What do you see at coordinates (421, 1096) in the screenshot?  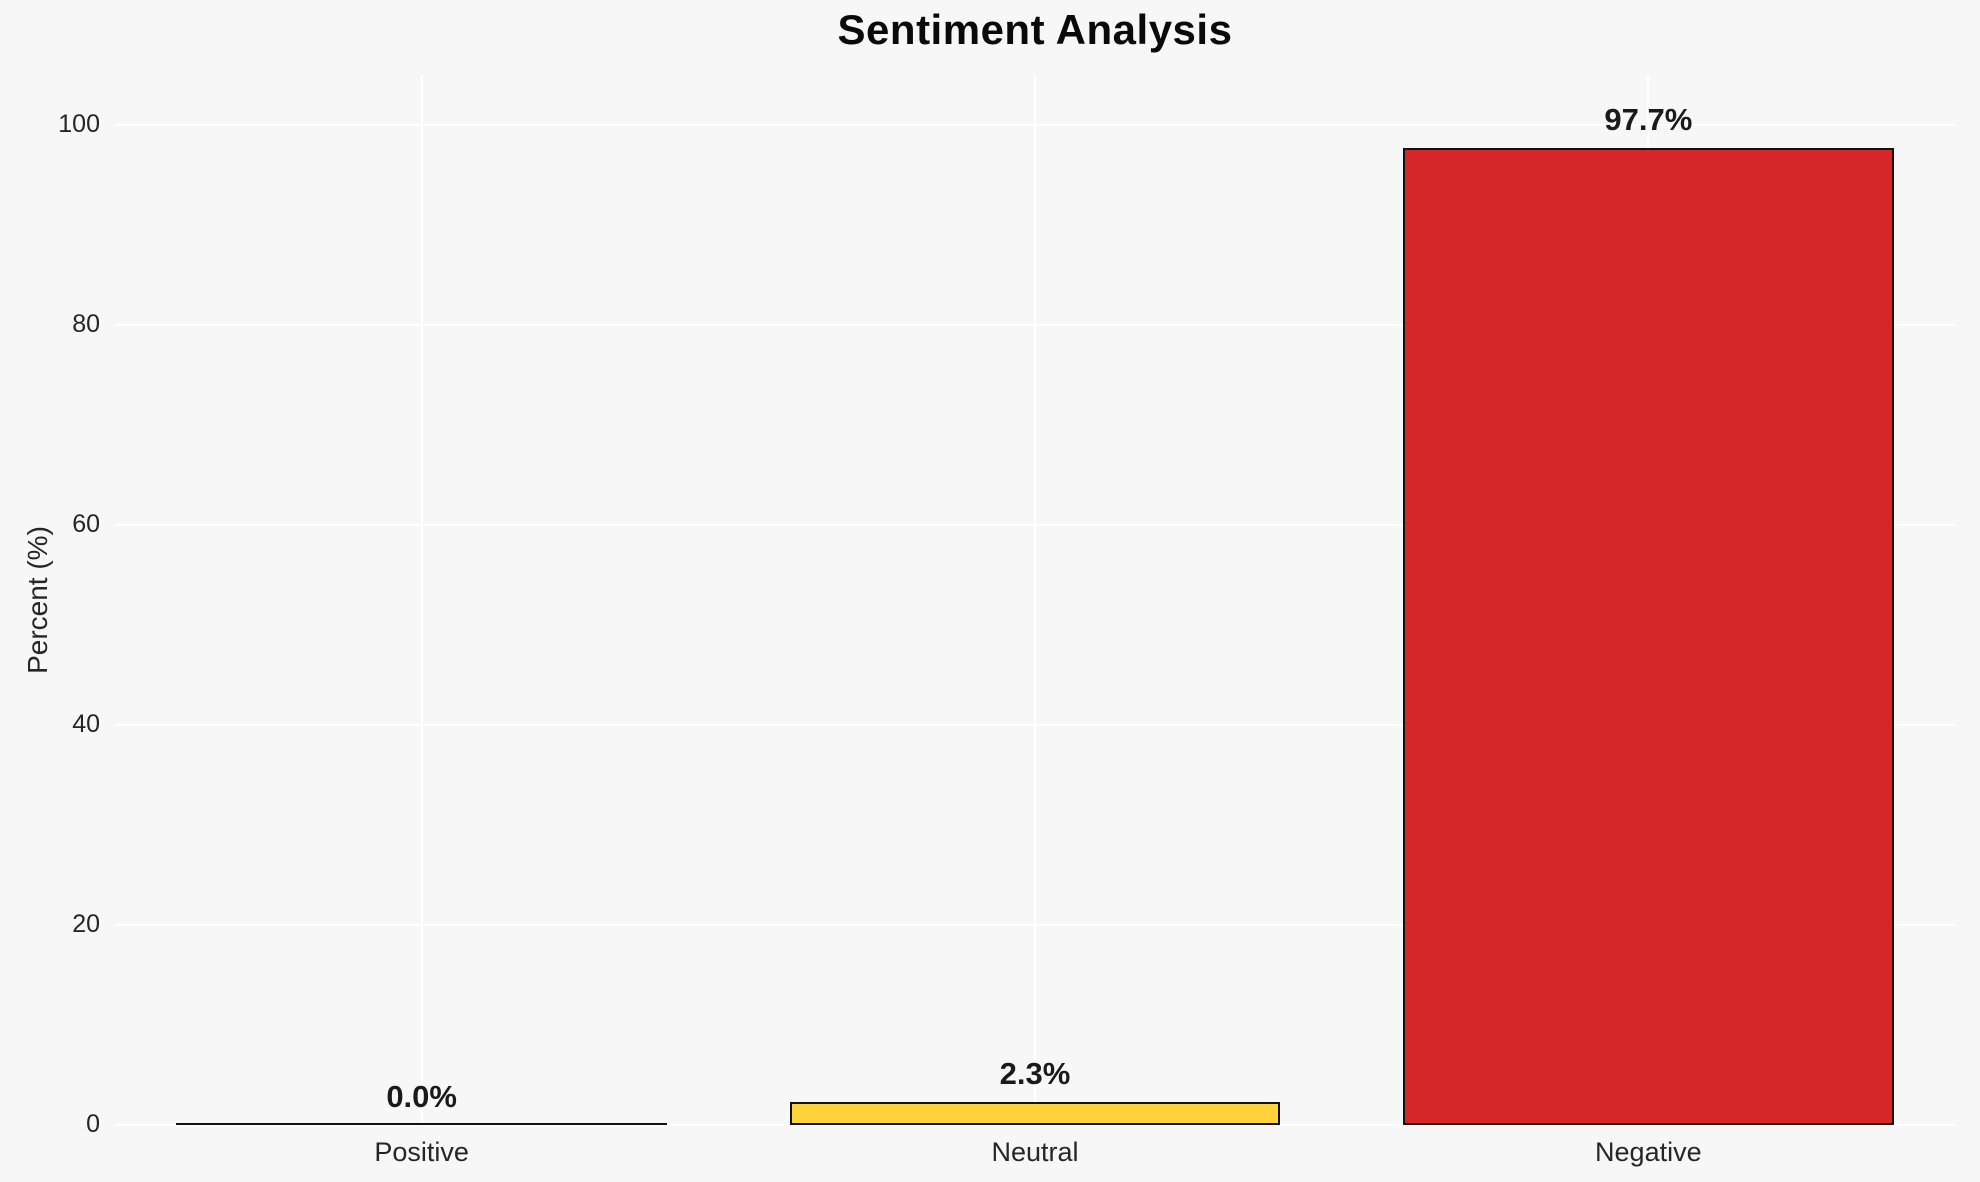 I see `value-label-positive: 0.0%` at bounding box center [421, 1096].